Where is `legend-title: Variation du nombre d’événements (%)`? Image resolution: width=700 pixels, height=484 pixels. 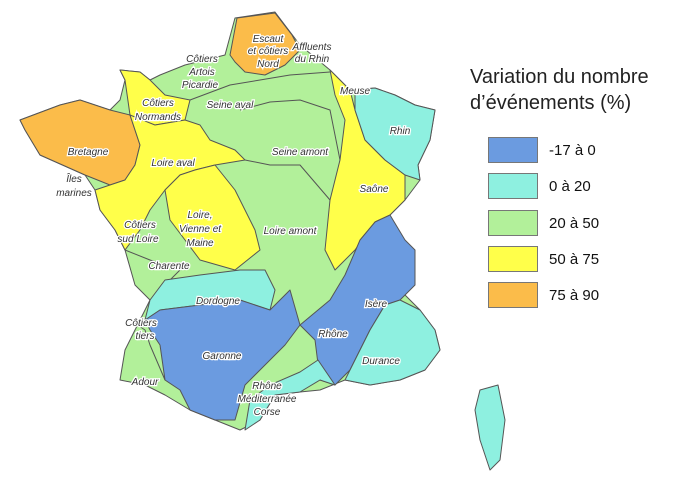
legend-title: Variation du nombre d’événements (%) is located at coordinates (559, 90).